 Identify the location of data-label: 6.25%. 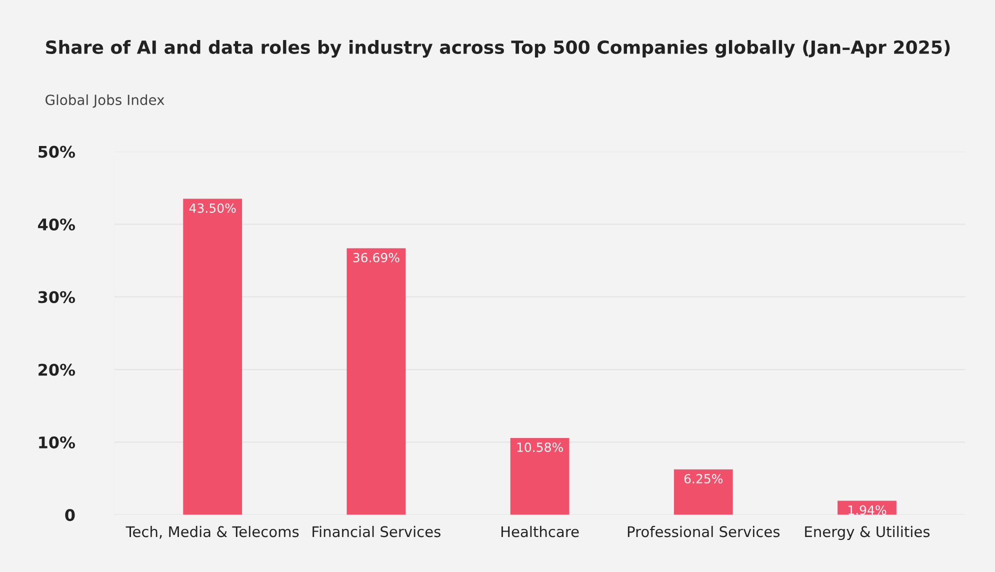
(703, 479).